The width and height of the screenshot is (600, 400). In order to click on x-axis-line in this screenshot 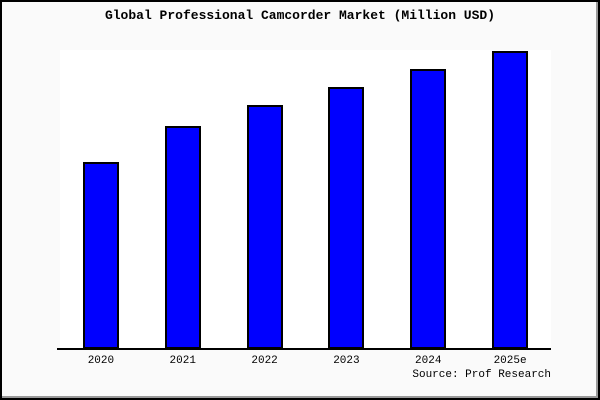, I will do `click(304, 349)`.